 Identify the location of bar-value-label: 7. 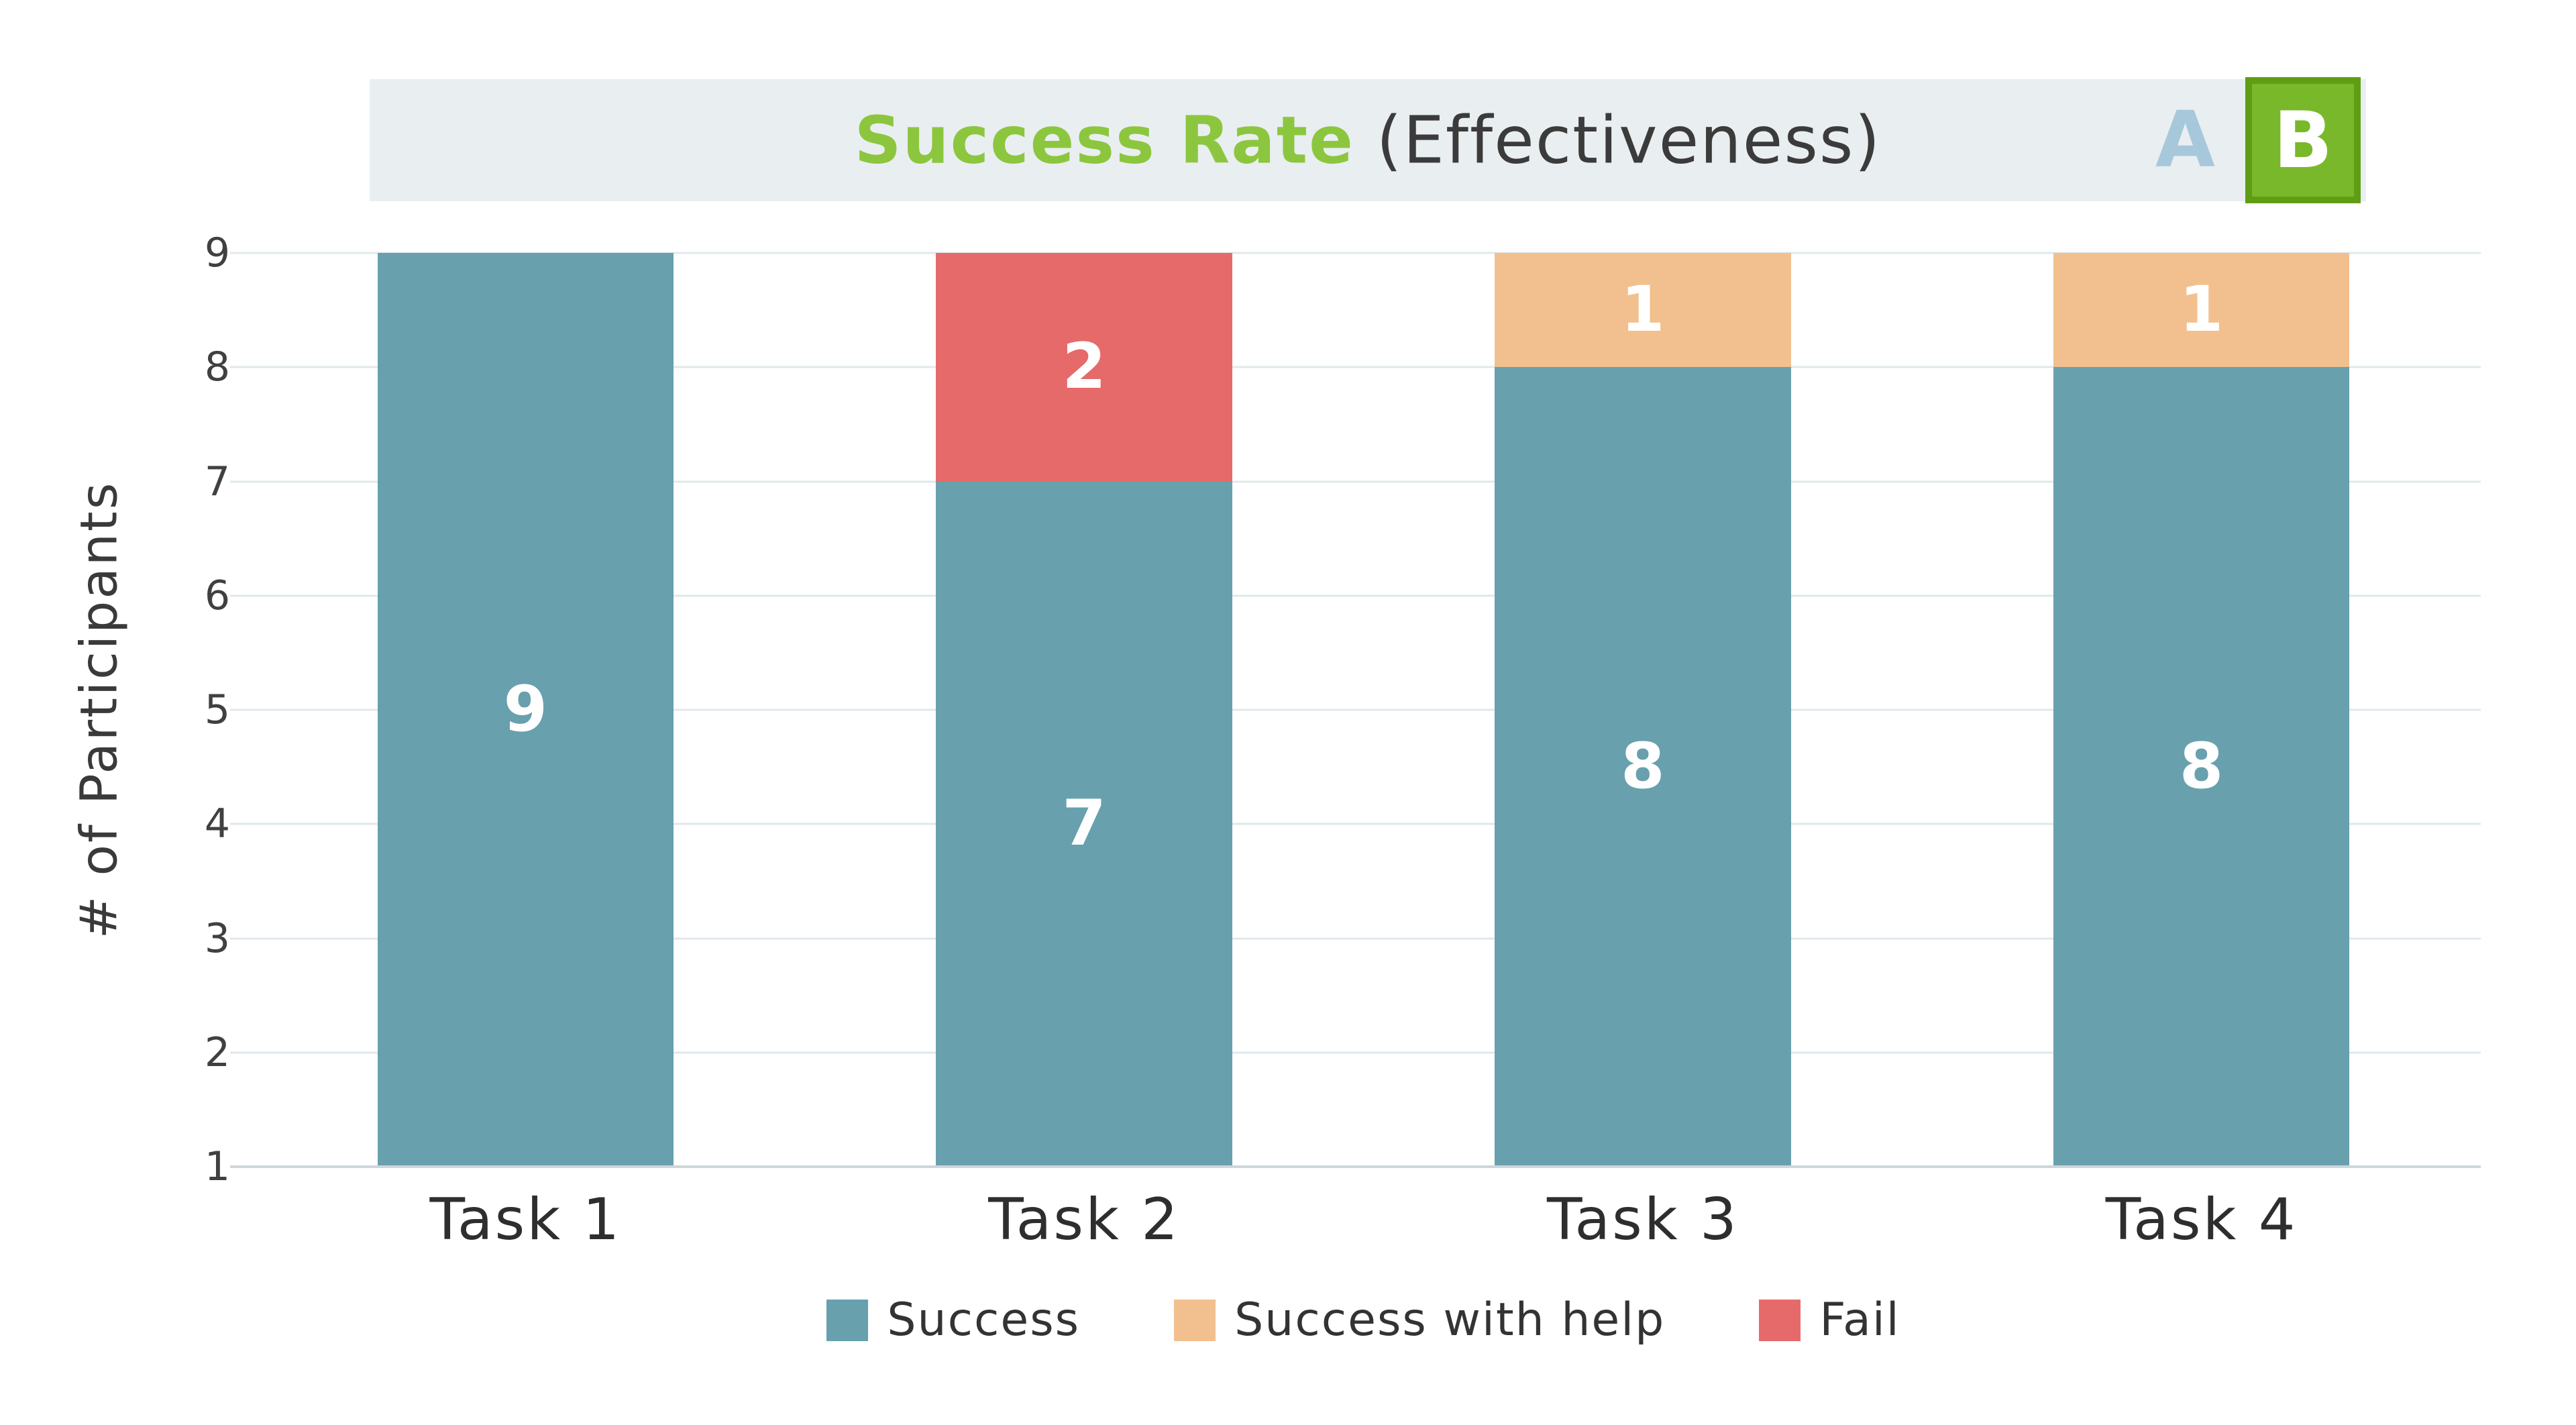
(1084, 824).